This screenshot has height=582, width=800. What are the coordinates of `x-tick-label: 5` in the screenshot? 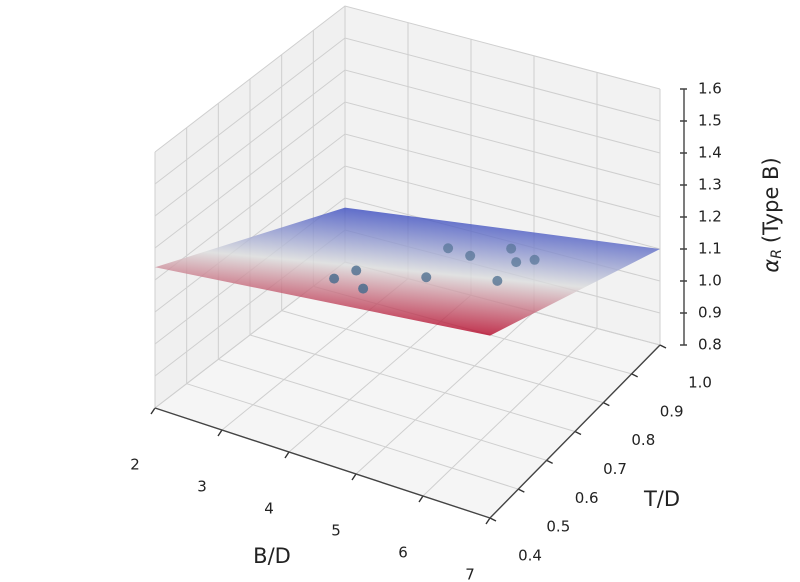 It's located at (336, 531).